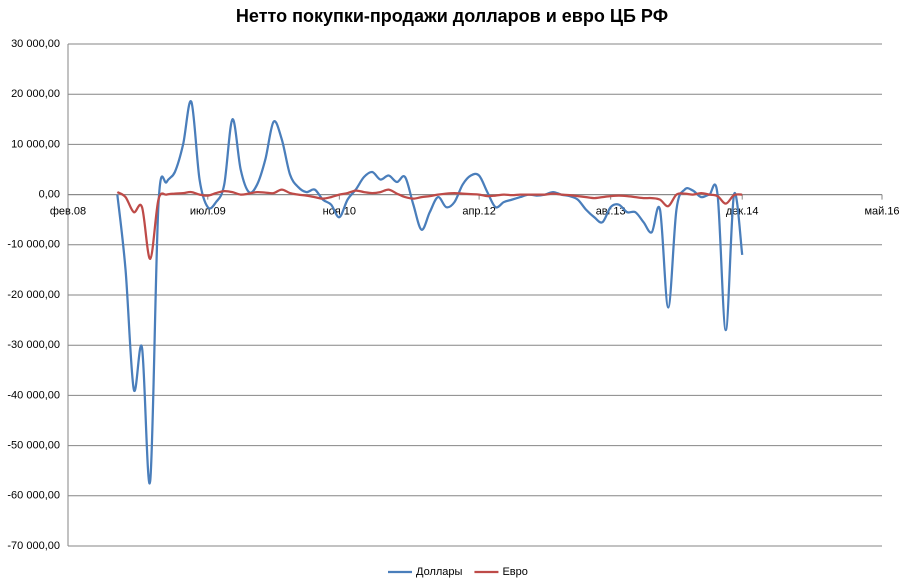  I want to click on x-tick-label: апр.12, so click(478, 212).